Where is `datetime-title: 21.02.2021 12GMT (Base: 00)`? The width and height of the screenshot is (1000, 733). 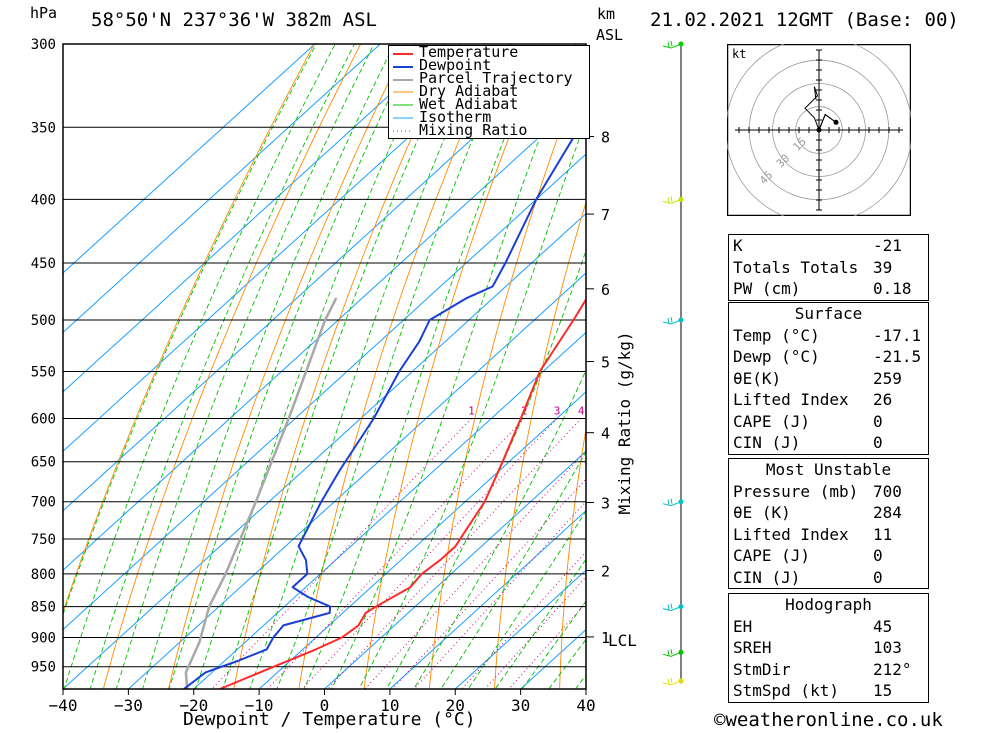 datetime-title: 21.02.2021 12GMT (Base: 00) is located at coordinates (804, 20).